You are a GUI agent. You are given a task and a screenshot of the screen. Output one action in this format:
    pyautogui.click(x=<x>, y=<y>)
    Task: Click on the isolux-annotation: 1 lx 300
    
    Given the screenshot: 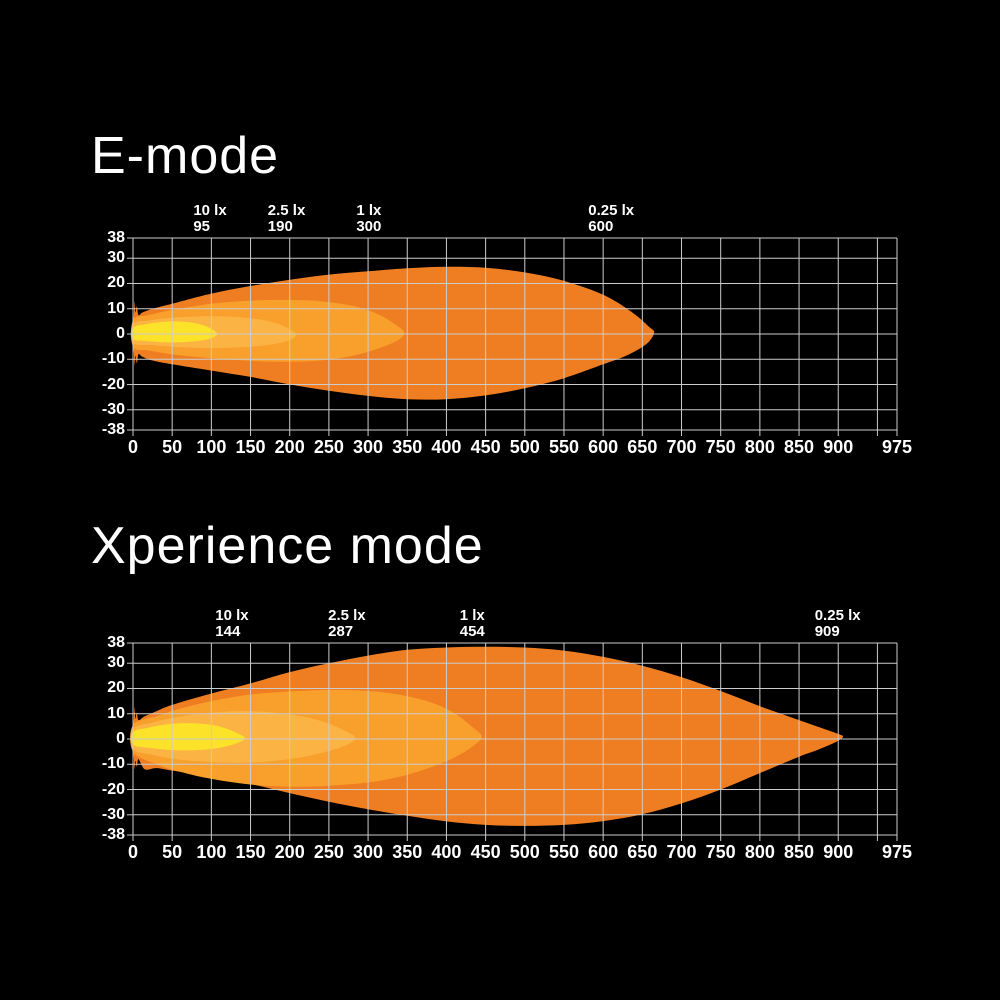 What is the action you would take?
    pyautogui.click(x=368, y=219)
    